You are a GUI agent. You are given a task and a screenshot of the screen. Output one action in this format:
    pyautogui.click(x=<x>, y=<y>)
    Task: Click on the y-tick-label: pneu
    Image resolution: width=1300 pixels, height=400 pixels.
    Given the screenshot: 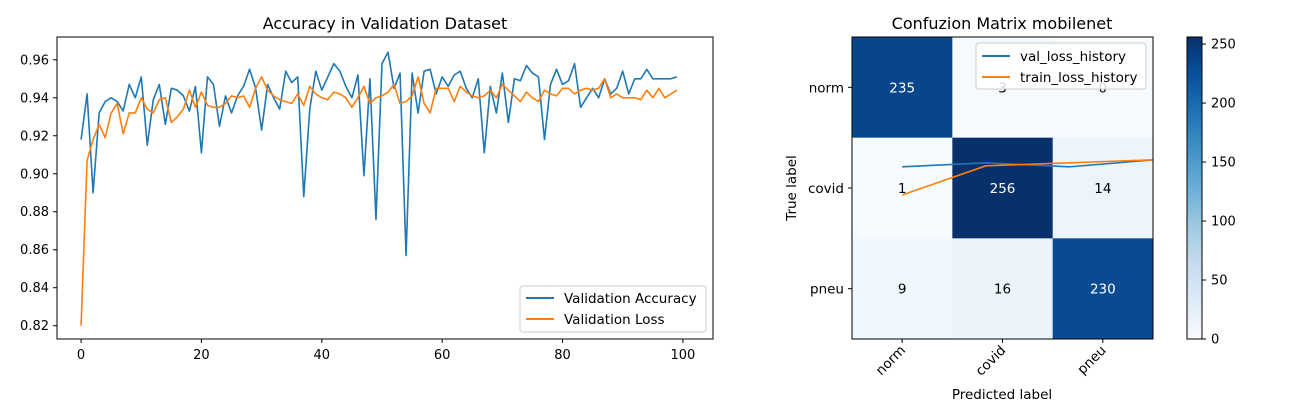 What is the action you would take?
    pyautogui.click(x=827, y=290)
    